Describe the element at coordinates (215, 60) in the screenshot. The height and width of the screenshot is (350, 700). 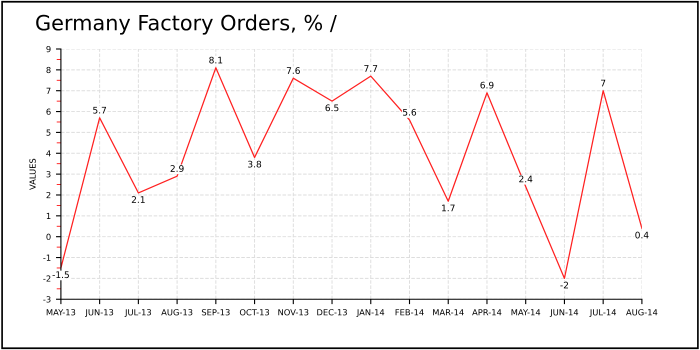
I see `data-label: 8.1` at that location.